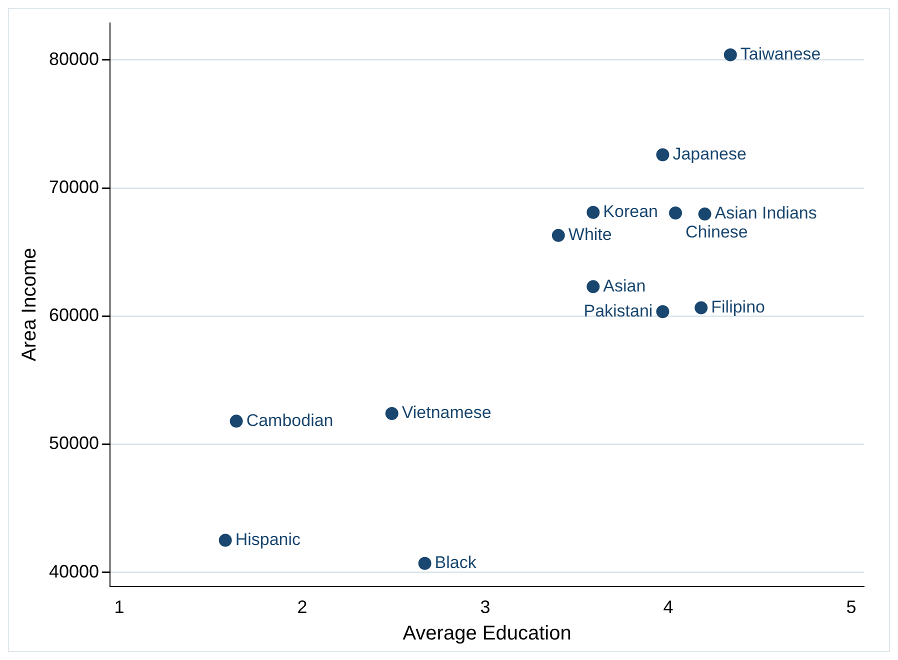 This screenshot has height=660, width=898. I want to click on annotation: Hispanic, so click(268, 539).